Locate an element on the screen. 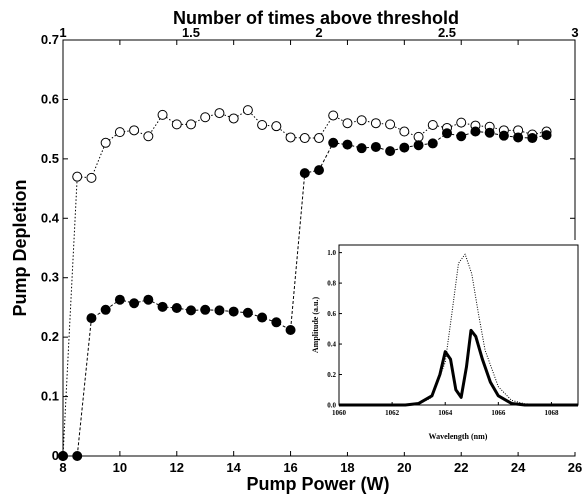  x-tick-label: 20 is located at coordinates (404, 467).